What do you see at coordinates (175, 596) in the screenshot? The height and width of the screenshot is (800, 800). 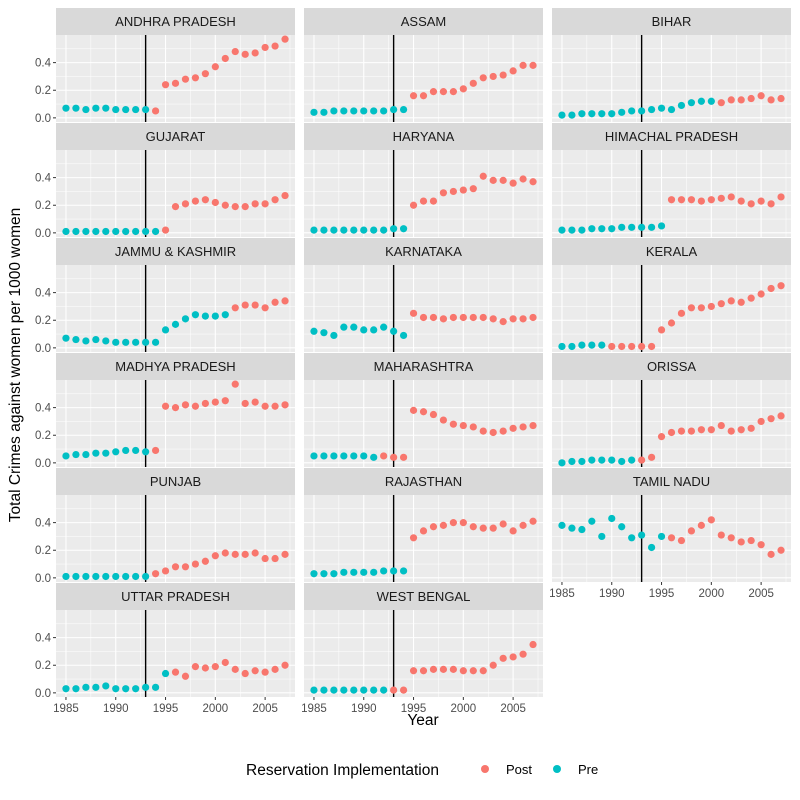 I see `strip-label-uttar-pradesh: UTTAR PRADESH` at bounding box center [175, 596].